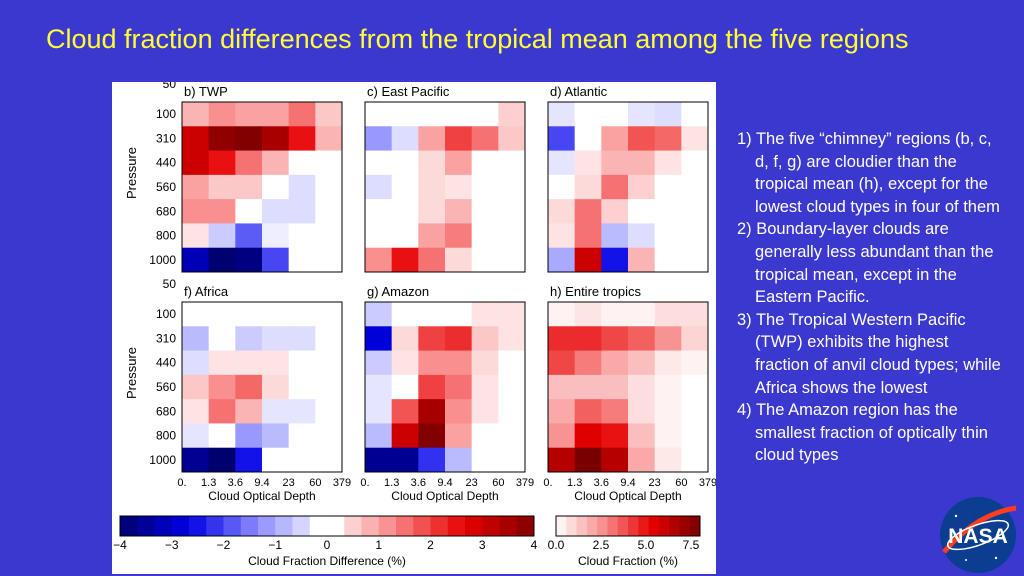  I want to click on x-tick-label: 1.3, so click(208, 483).